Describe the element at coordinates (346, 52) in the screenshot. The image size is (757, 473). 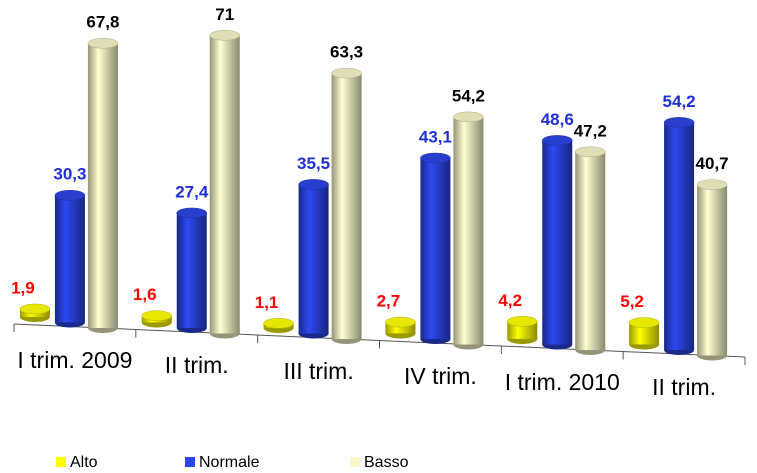
I see `value-label: 63,3` at that location.